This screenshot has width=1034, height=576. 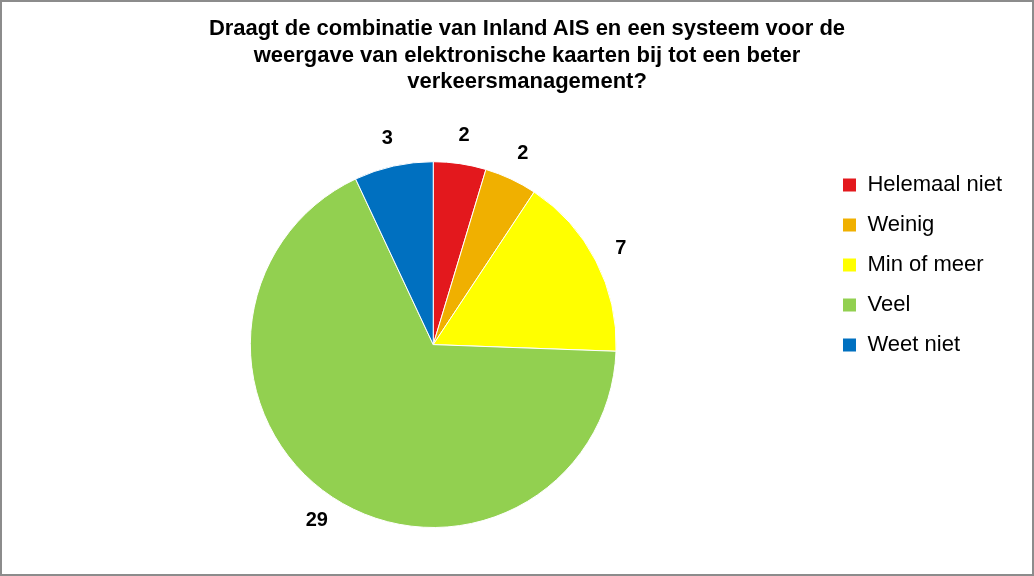 I want to click on legend-label: Weinig, so click(x=901, y=224).